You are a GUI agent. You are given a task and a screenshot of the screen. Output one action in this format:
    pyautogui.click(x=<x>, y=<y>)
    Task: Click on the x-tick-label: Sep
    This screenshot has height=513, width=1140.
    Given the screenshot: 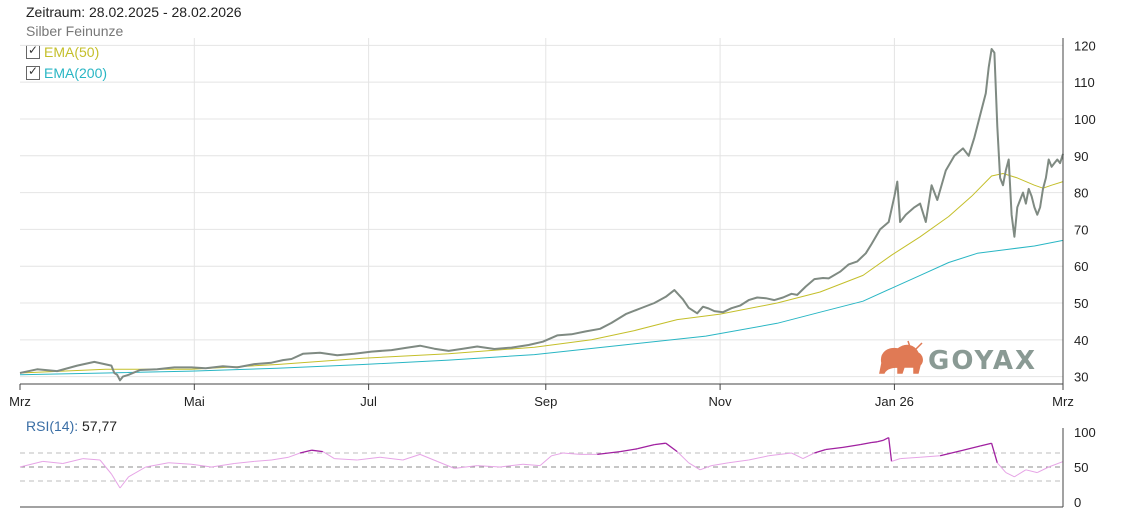 What is the action you would take?
    pyautogui.click(x=545, y=401)
    